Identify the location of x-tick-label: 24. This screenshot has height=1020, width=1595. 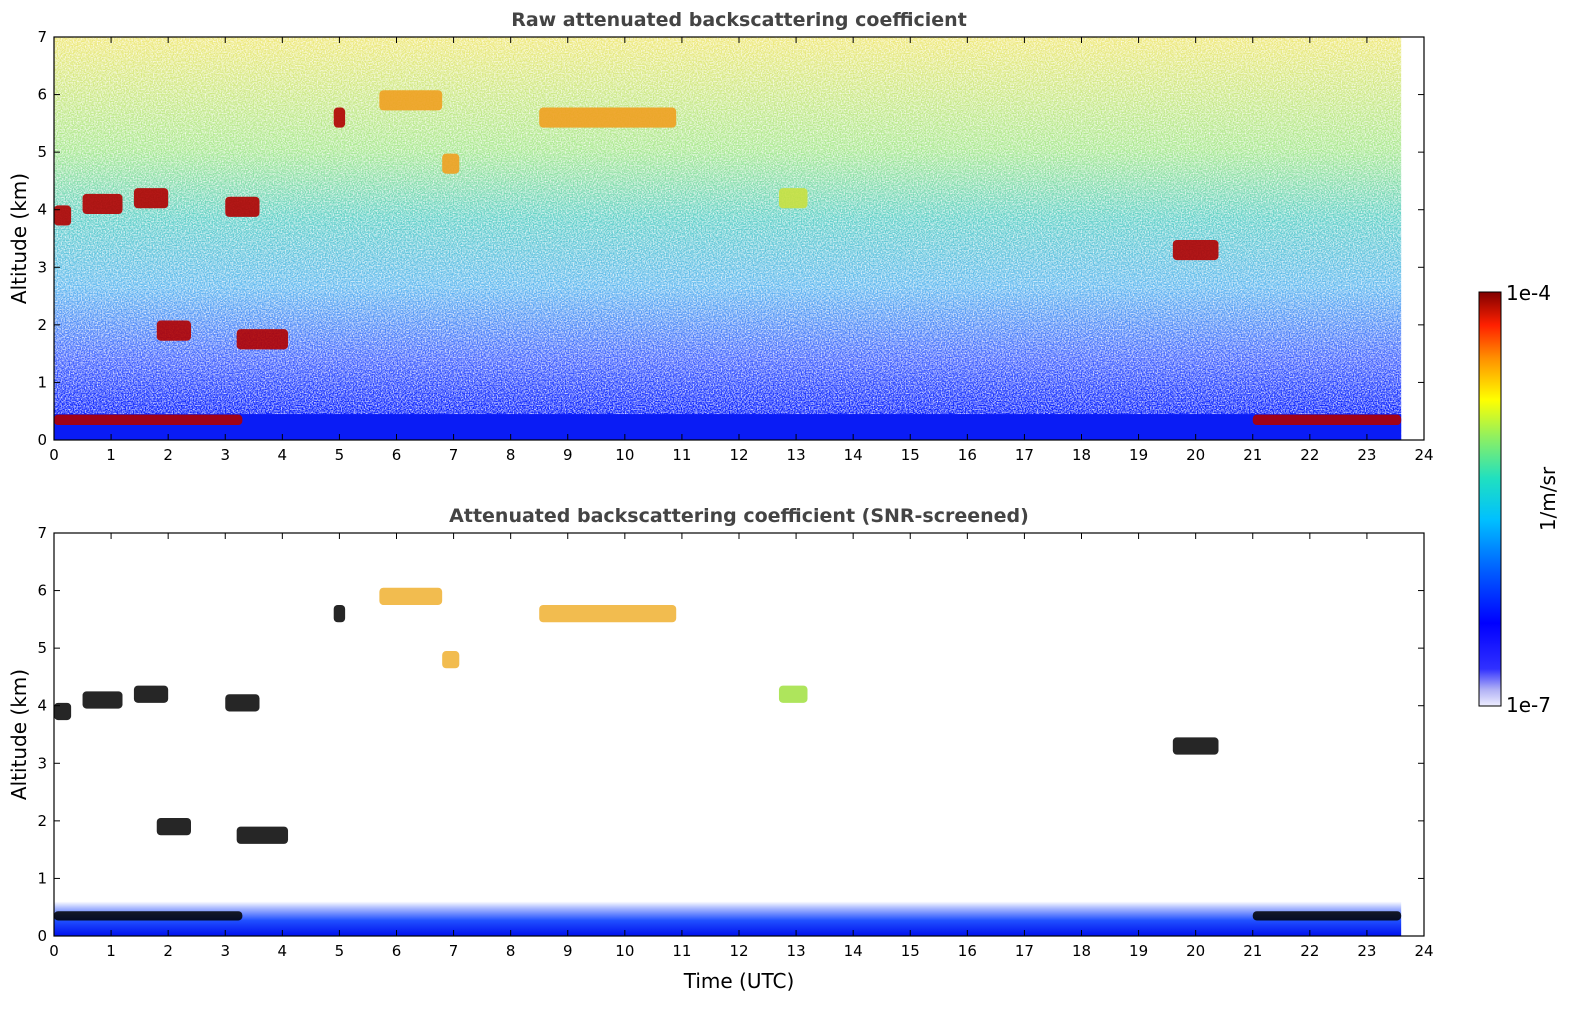
(1423, 951).